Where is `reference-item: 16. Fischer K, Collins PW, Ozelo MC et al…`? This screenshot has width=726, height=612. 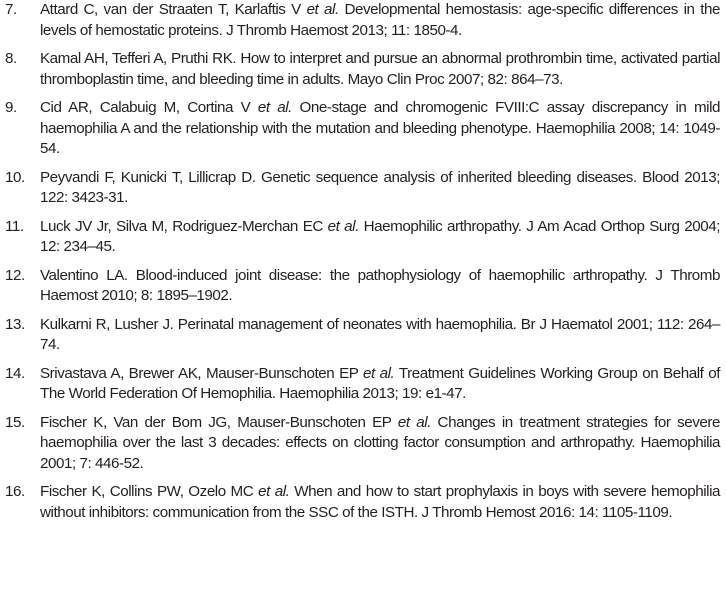
reference-item: 16. Fischer K, Collins PW, Ozelo MC et al… is located at coordinates (363, 502).